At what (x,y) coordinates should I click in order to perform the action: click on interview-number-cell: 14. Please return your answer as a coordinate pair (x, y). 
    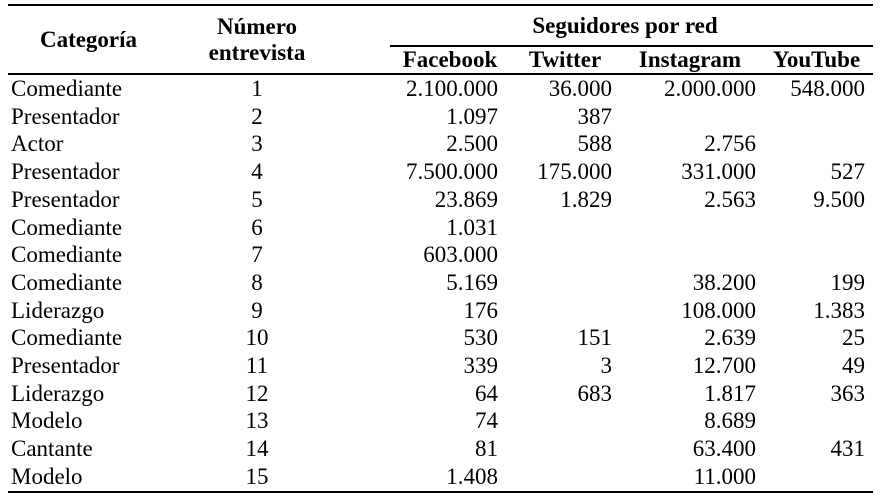
    Looking at the image, I should click on (257, 449).